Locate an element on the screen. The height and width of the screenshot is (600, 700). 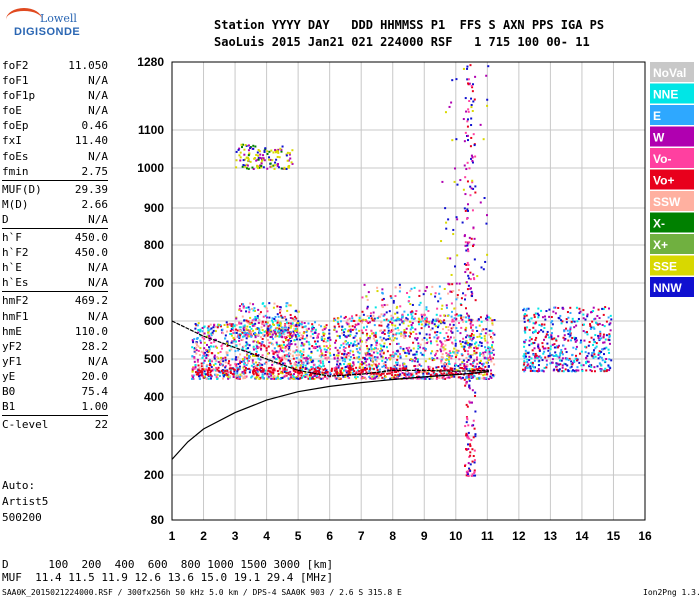
param-name: M(D) is located at coordinates (15, 204).